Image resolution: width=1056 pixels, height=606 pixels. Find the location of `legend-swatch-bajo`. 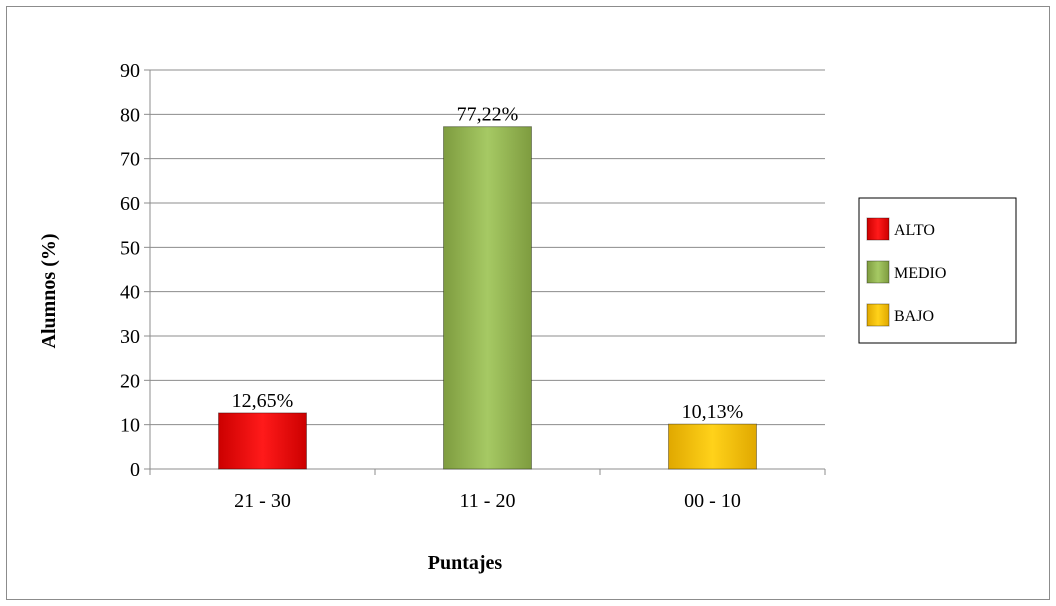

legend-swatch-bajo is located at coordinates (878, 315).